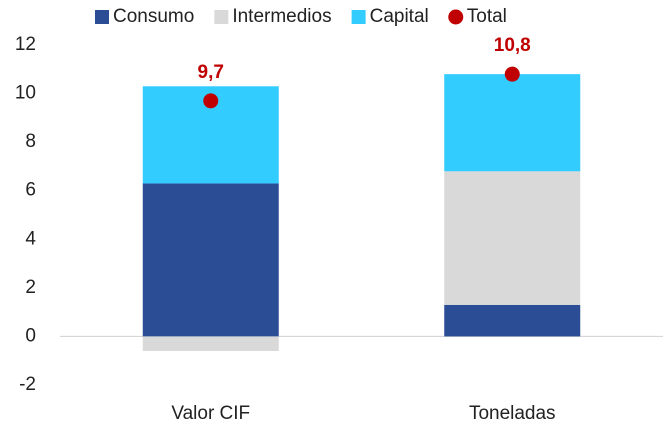 The height and width of the screenshot is (429, 663). What do you see at coordinates (30, 141) in the screenshot?
I see `y-tick-label: 8` at bounding box center [30, 141].